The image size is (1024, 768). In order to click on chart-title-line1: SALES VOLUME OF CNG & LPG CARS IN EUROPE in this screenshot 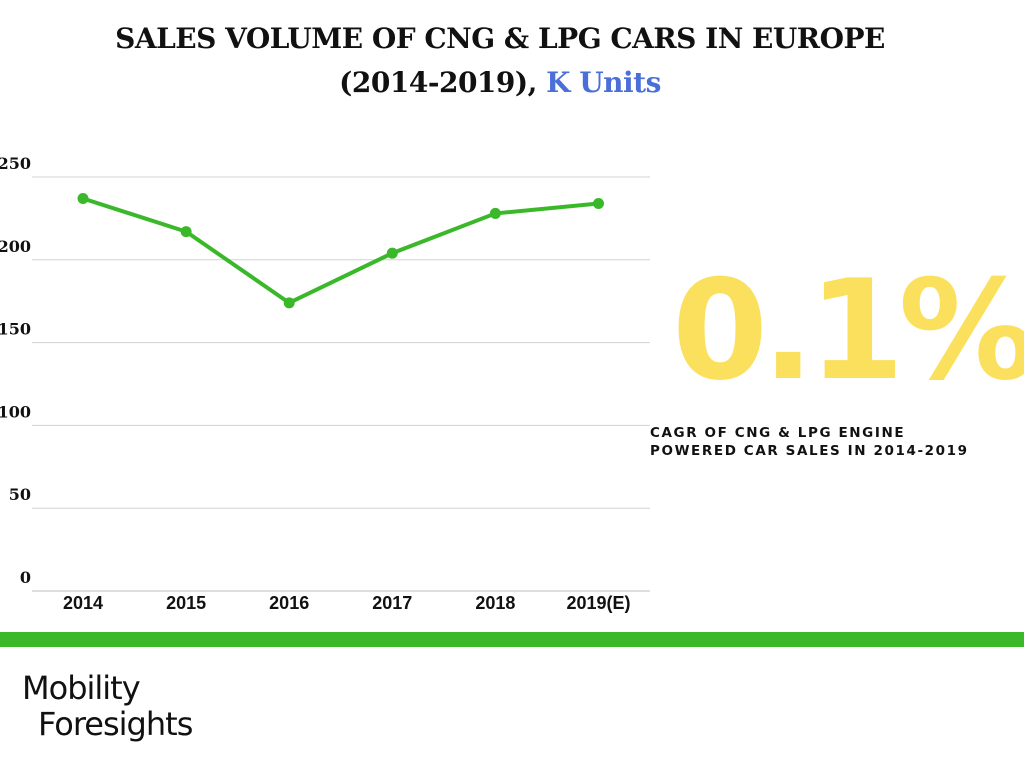, I will do `click(500, 38)`.